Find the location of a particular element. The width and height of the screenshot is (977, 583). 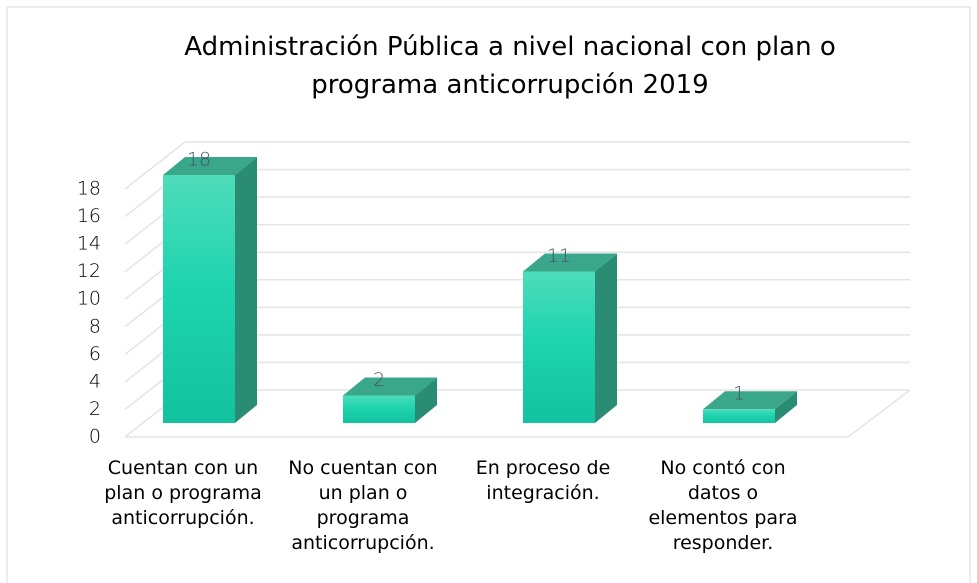

x-tick-label: En proceso de integración. is located at coordinates (543, 480).